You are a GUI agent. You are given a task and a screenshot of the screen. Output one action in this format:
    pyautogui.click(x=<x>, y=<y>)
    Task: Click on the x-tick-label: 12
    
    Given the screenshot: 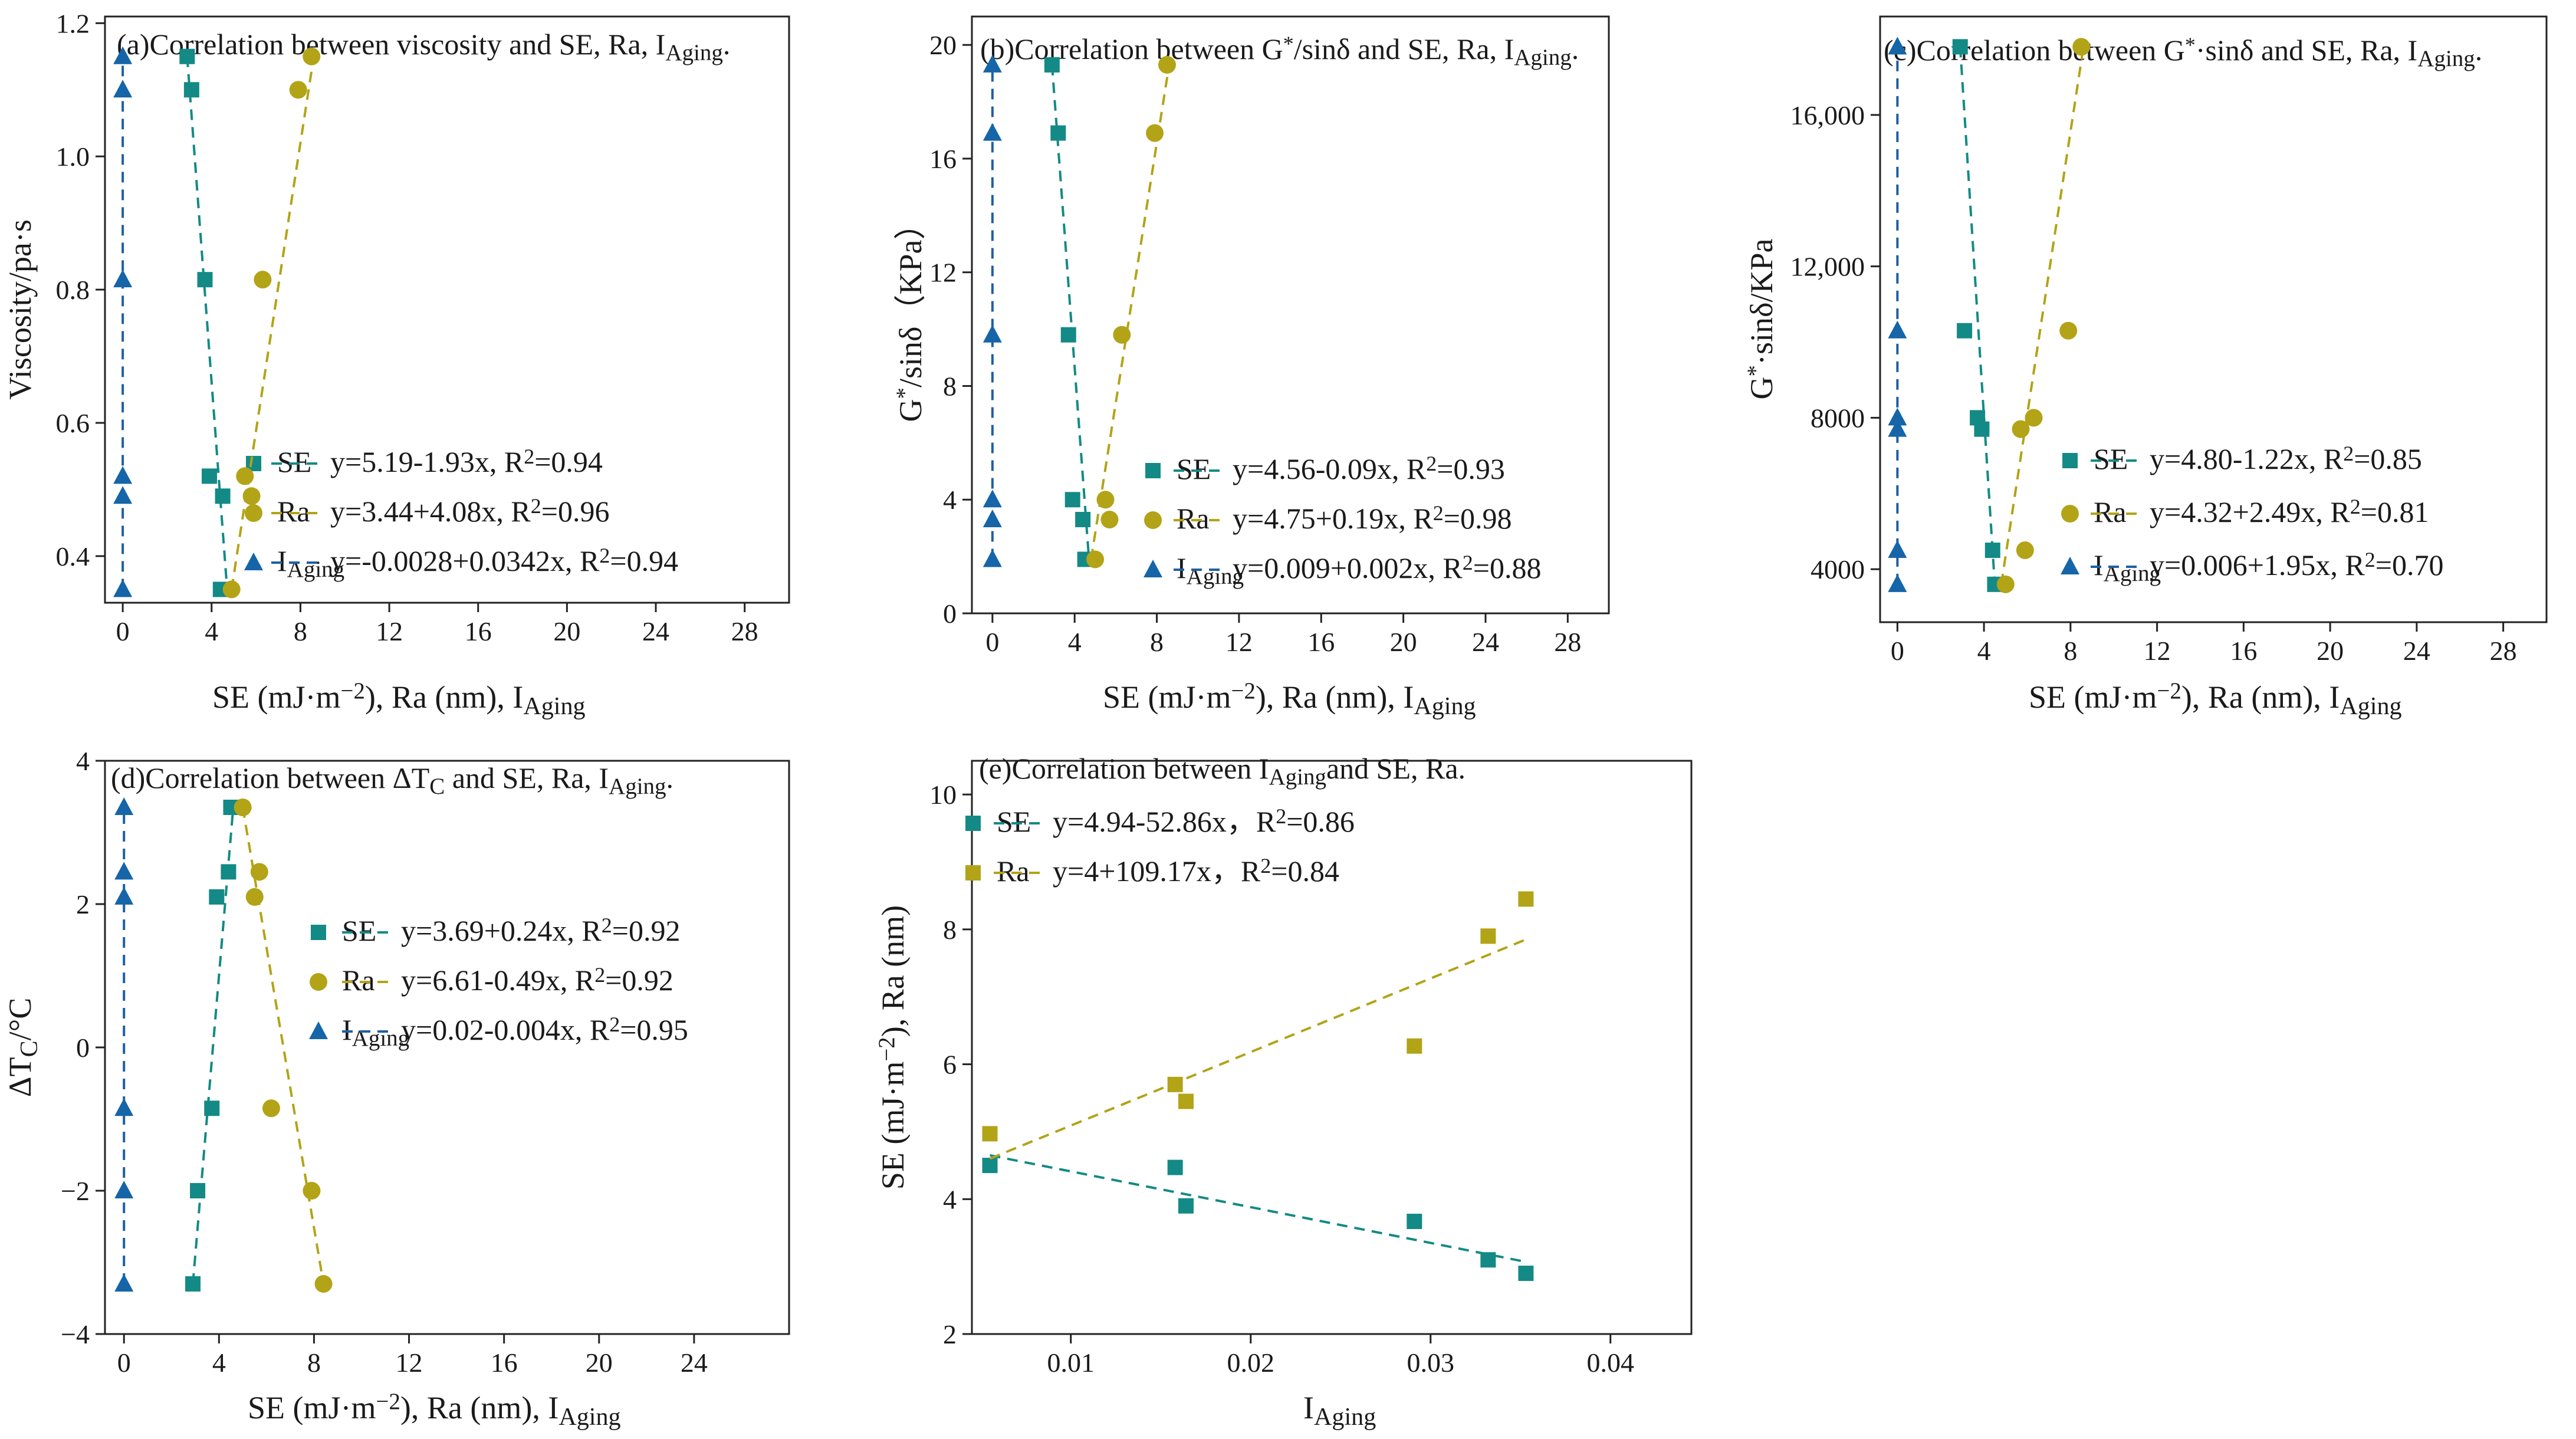 What is the action you would take?
    pyautogui.click(x=409, y=1363)
    